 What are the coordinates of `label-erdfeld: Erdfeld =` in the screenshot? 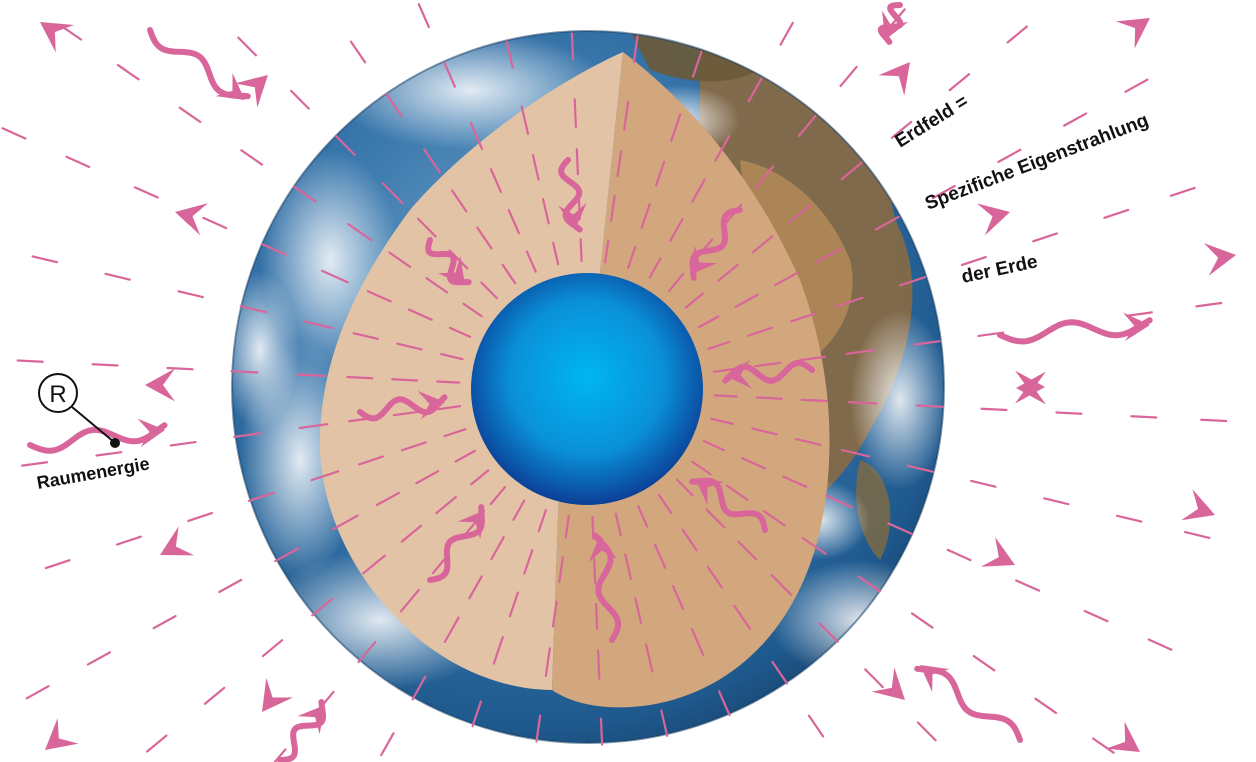 It's located at (932, 121).